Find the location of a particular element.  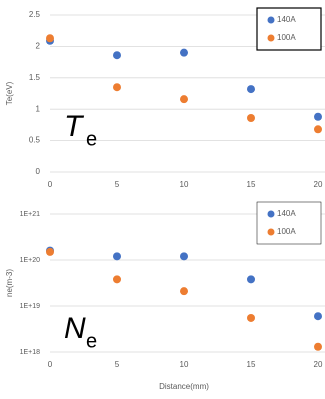

y-tick-label: 1 is located at coordinates (38, 108).